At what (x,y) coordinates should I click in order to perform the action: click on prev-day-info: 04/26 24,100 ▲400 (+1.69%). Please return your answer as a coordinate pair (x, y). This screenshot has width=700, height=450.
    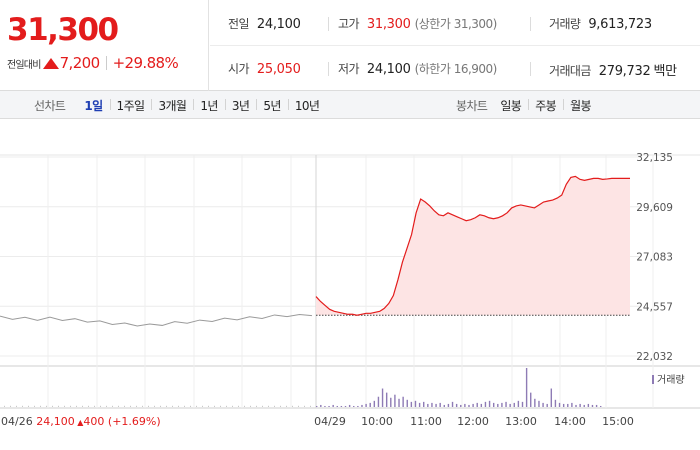
    Looking at the image, I should click on (81, 421).